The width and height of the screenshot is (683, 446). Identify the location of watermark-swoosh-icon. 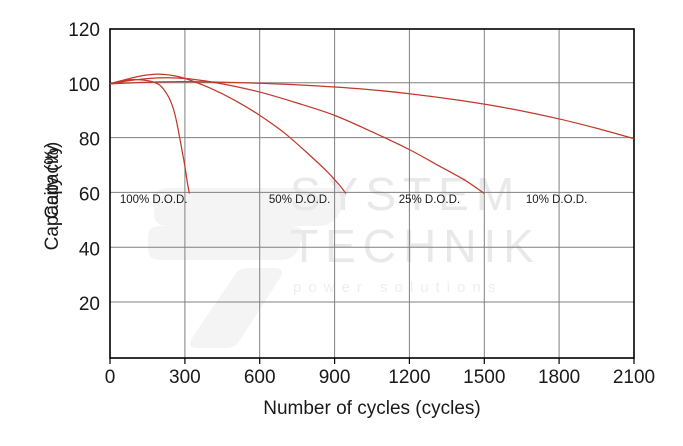
(246, 268).